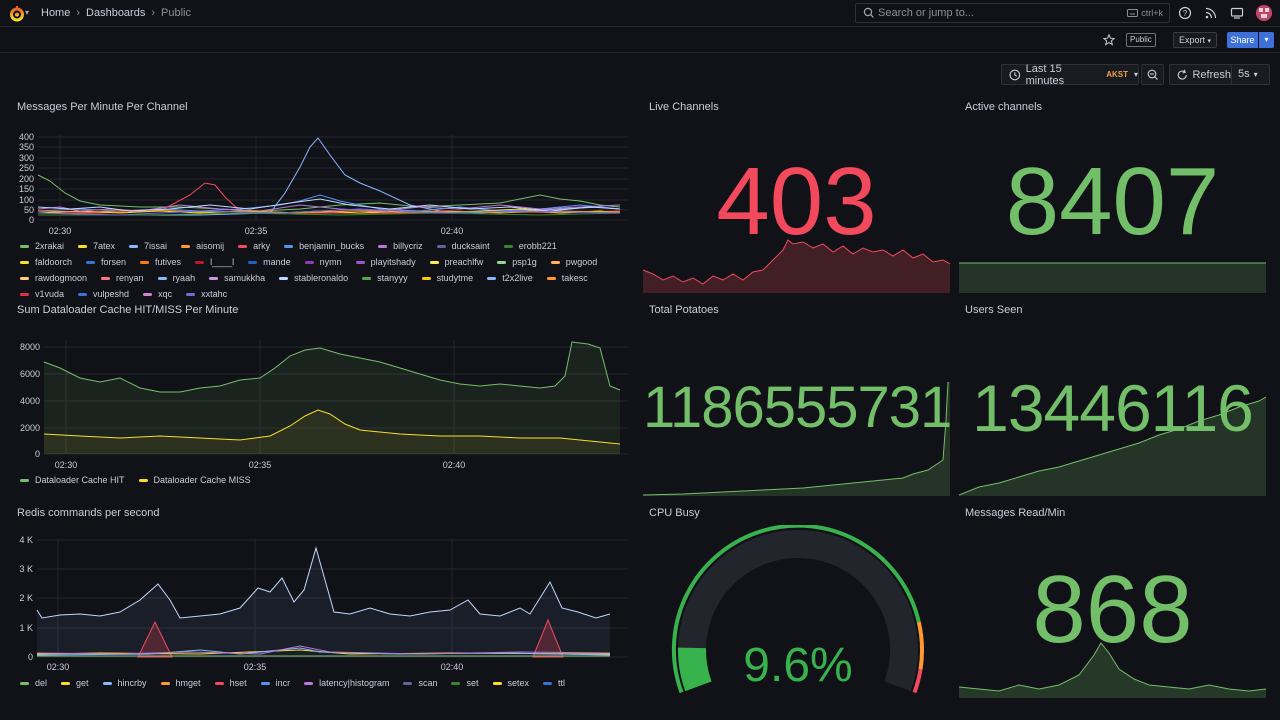  I want to click on legend-item: renyan, so click(122, 278).